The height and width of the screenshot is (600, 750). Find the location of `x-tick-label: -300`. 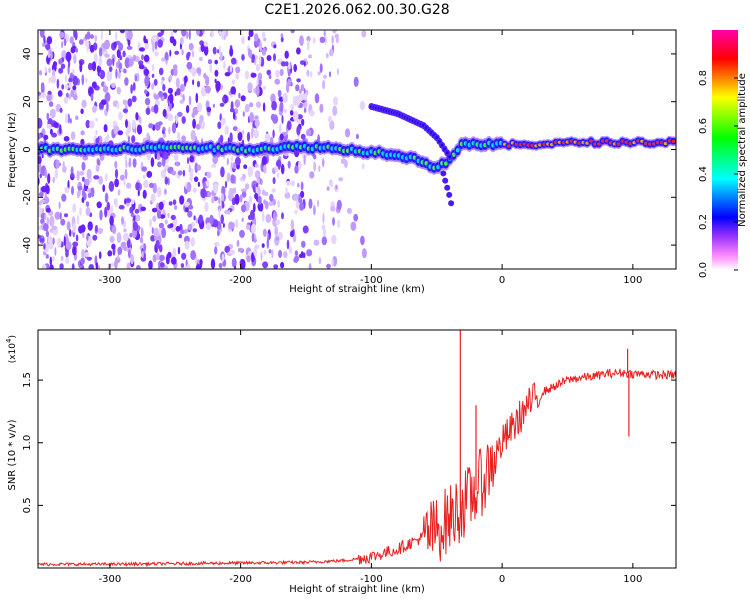

x-tick-label: -300 is located at coordinates (110, 579).